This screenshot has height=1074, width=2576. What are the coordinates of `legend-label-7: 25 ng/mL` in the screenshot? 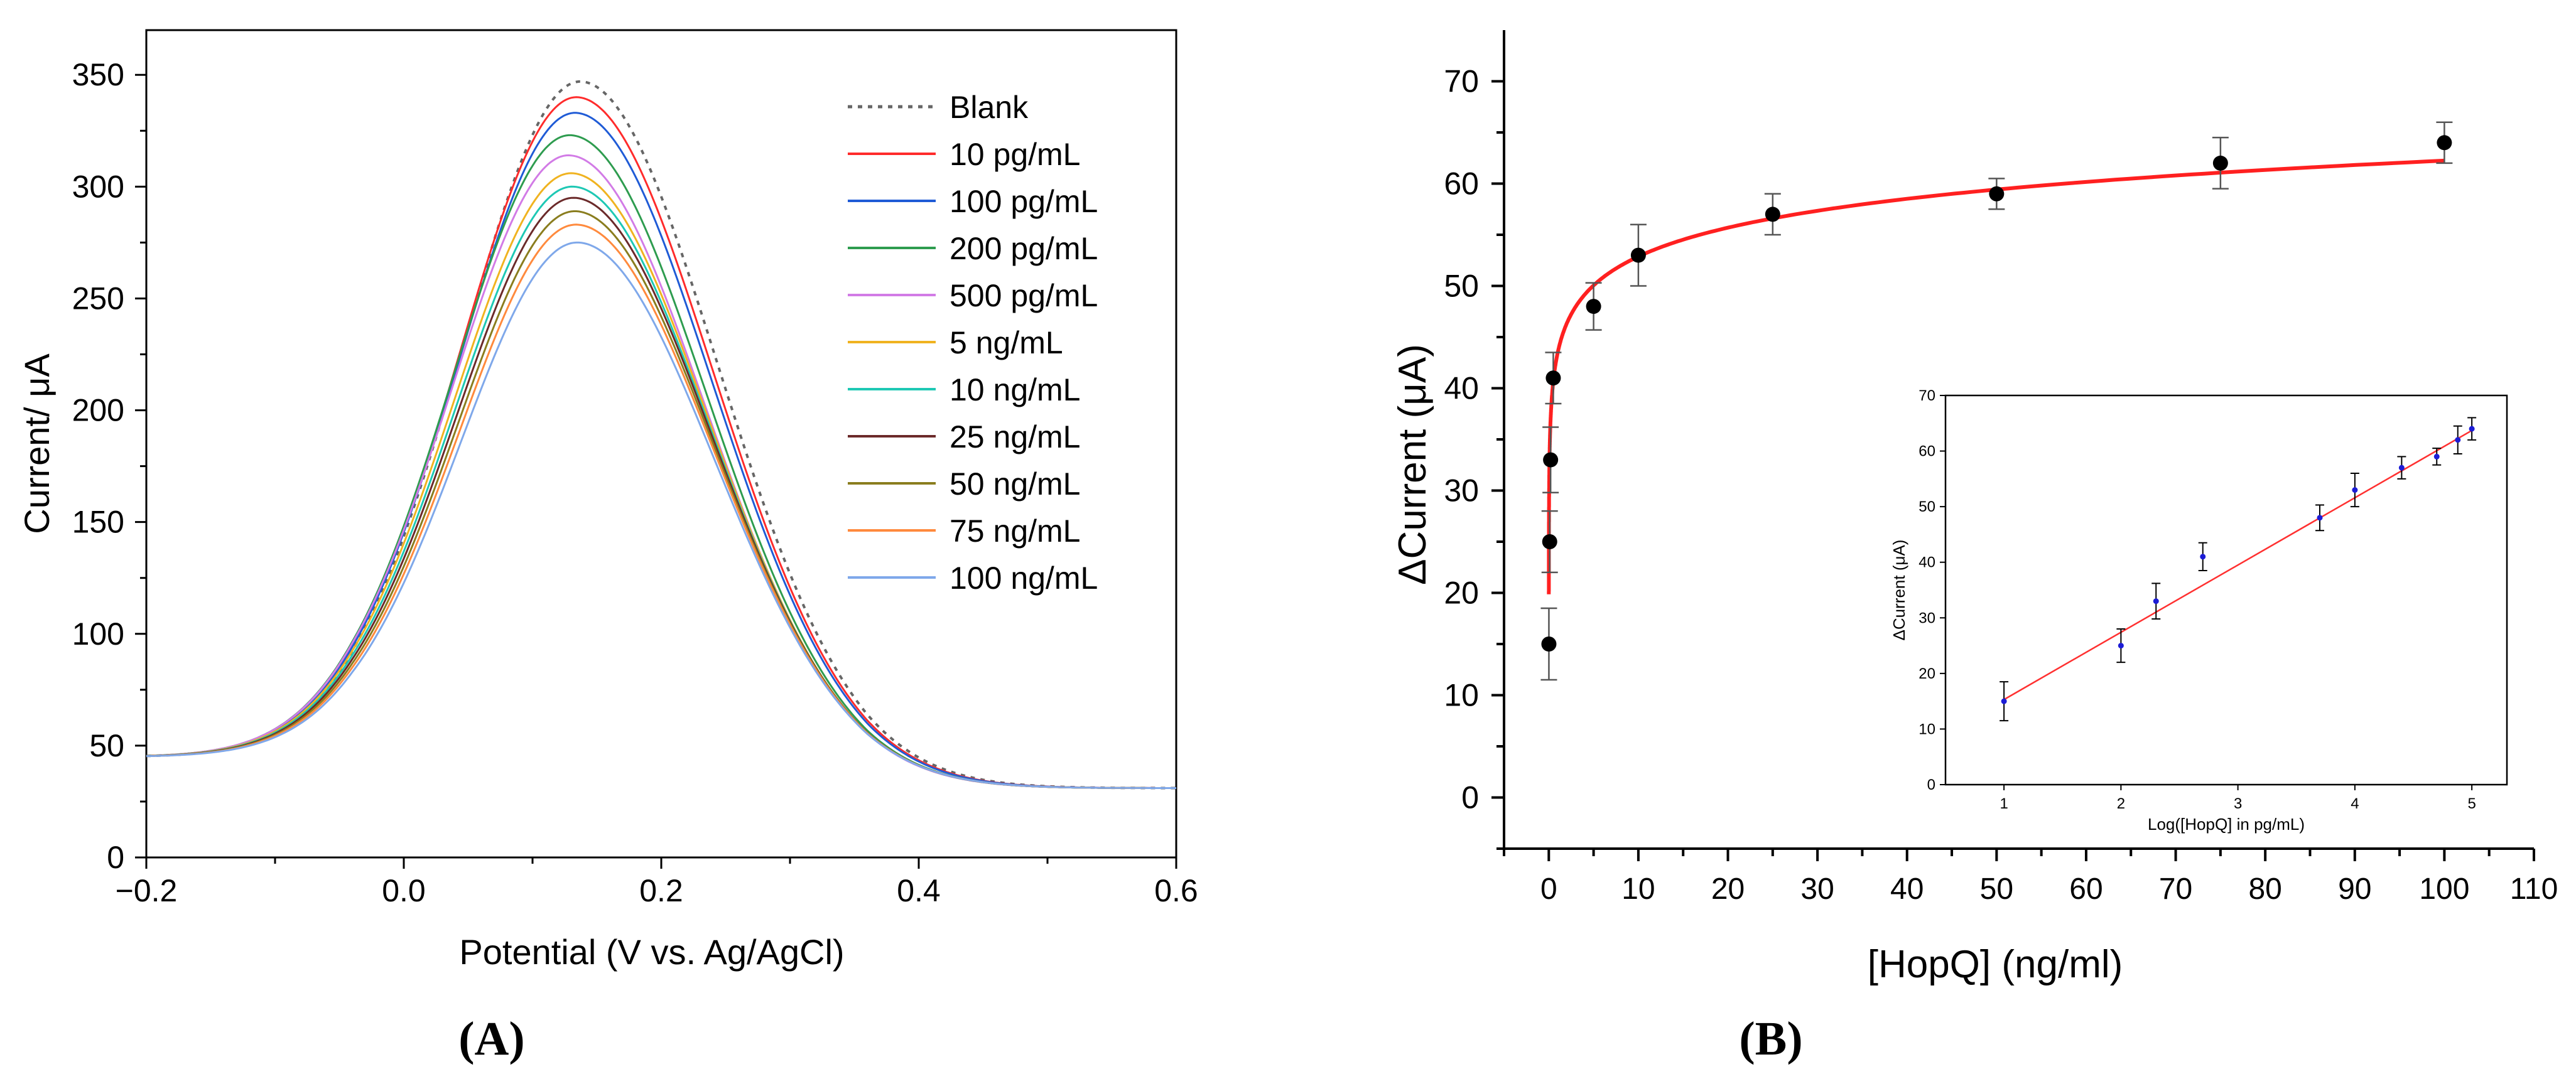 It's located at (1015, 436).